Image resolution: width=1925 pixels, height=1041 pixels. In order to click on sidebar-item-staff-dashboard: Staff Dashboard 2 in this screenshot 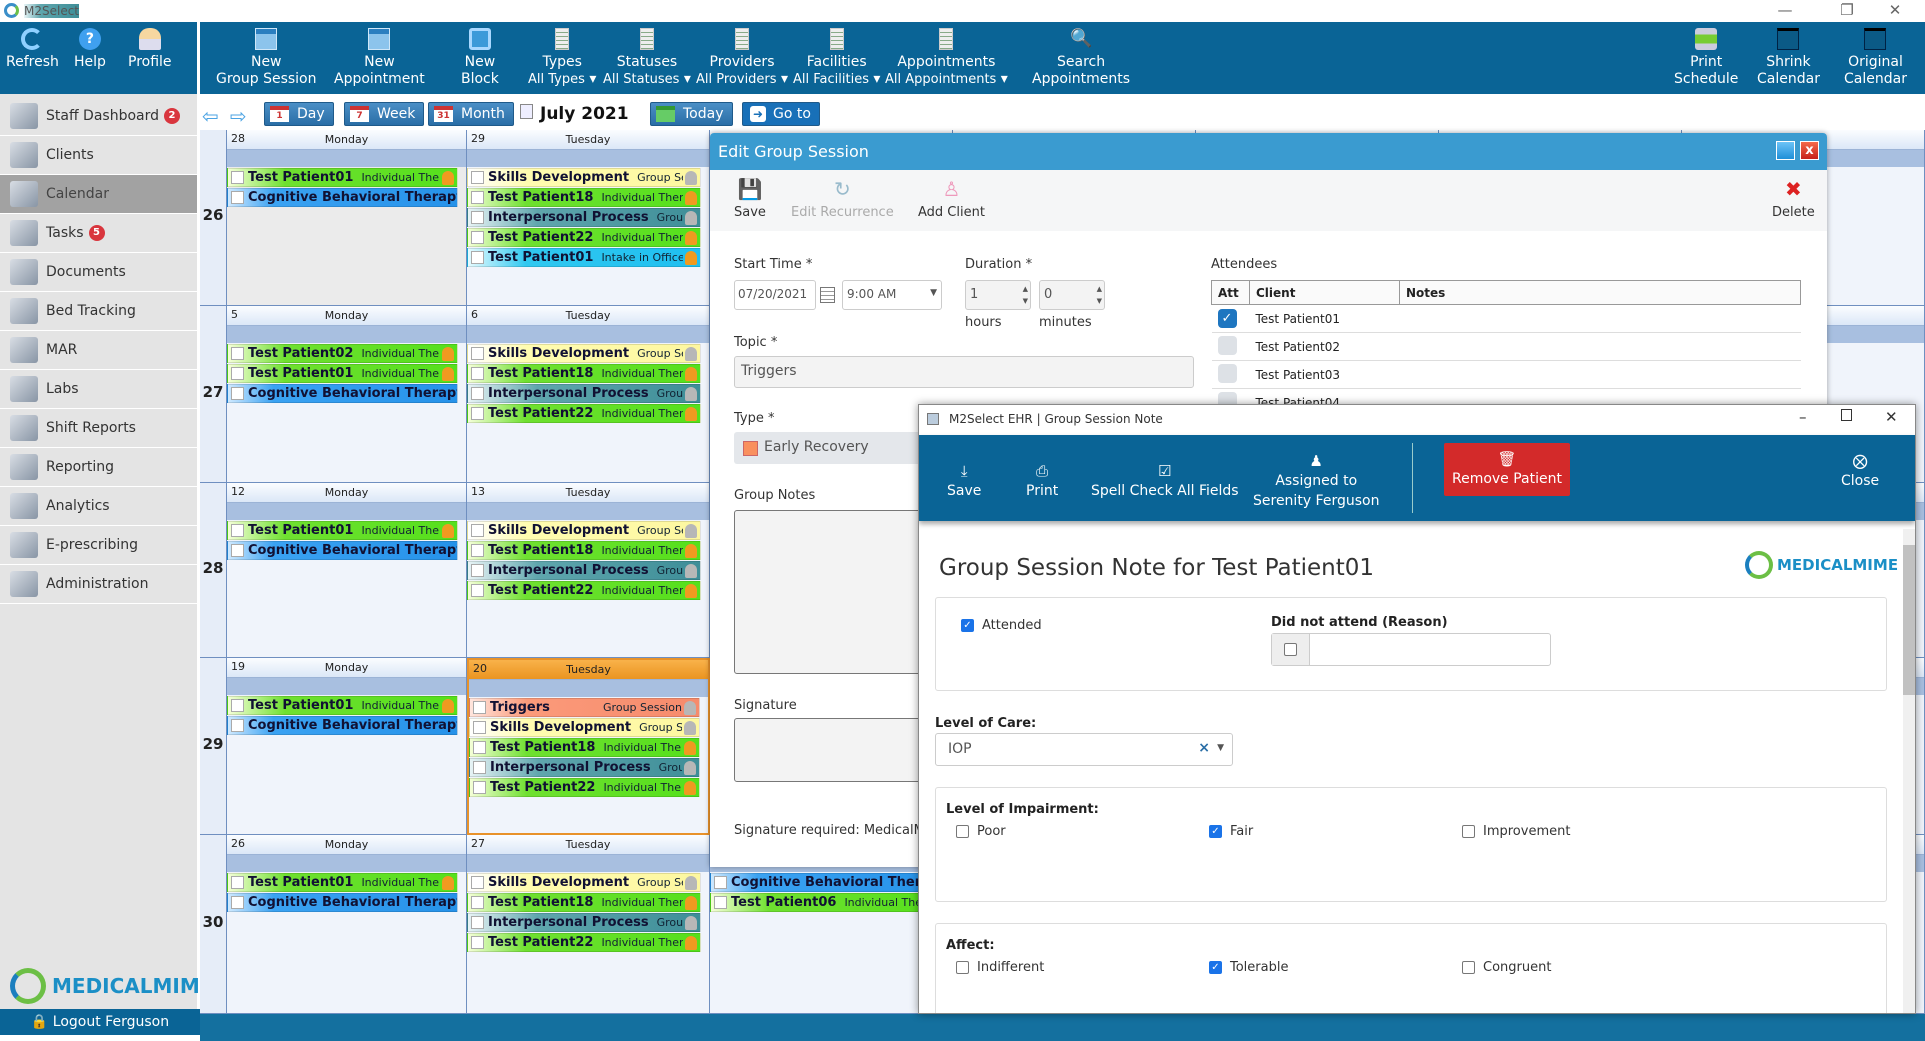, I will do `click(98, 116)`.